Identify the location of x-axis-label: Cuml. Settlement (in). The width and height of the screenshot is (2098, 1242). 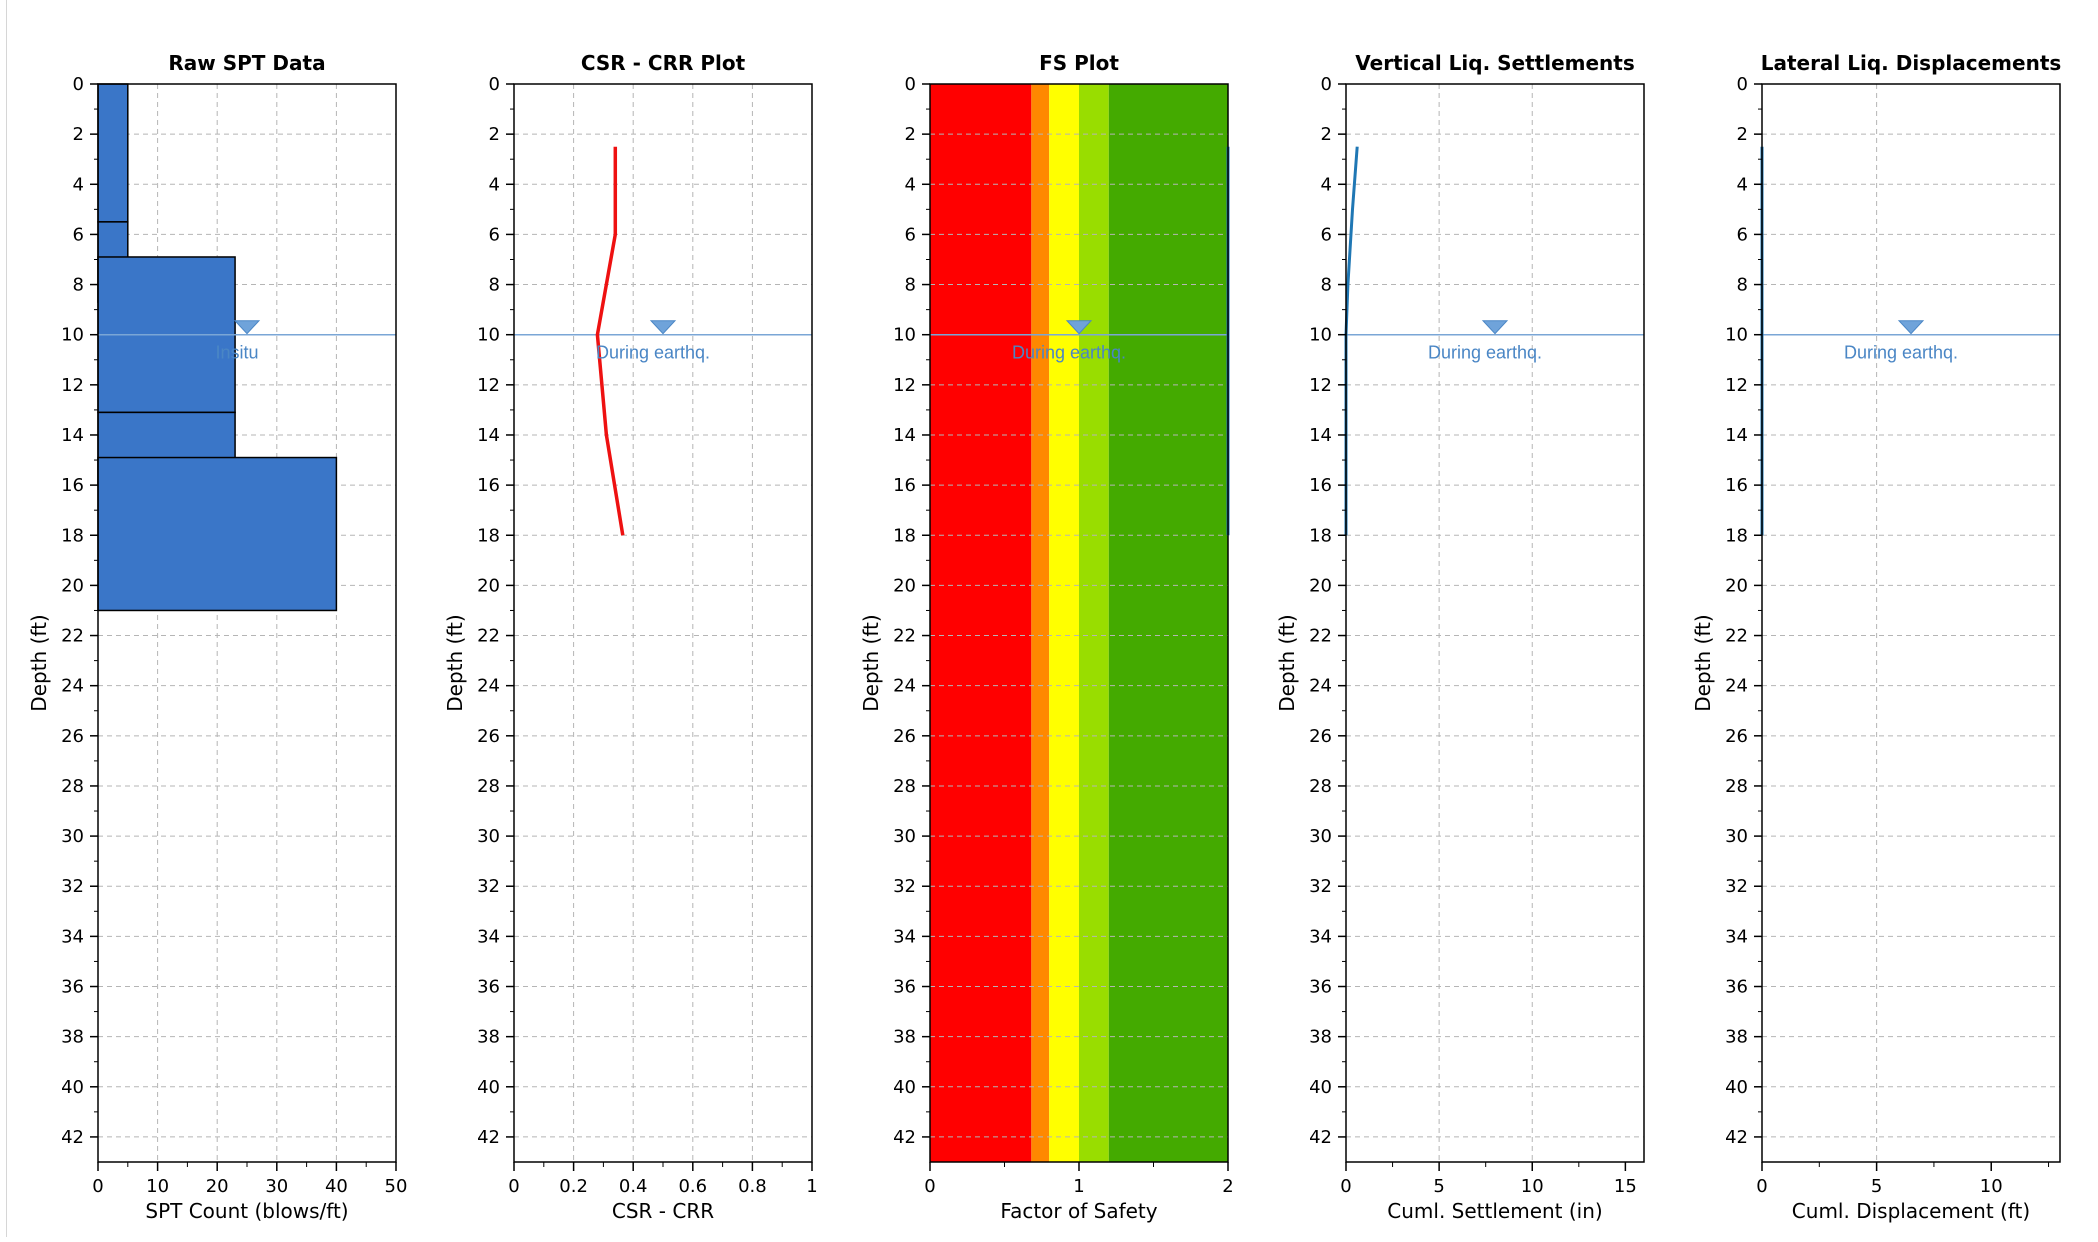
(1494, 1211).